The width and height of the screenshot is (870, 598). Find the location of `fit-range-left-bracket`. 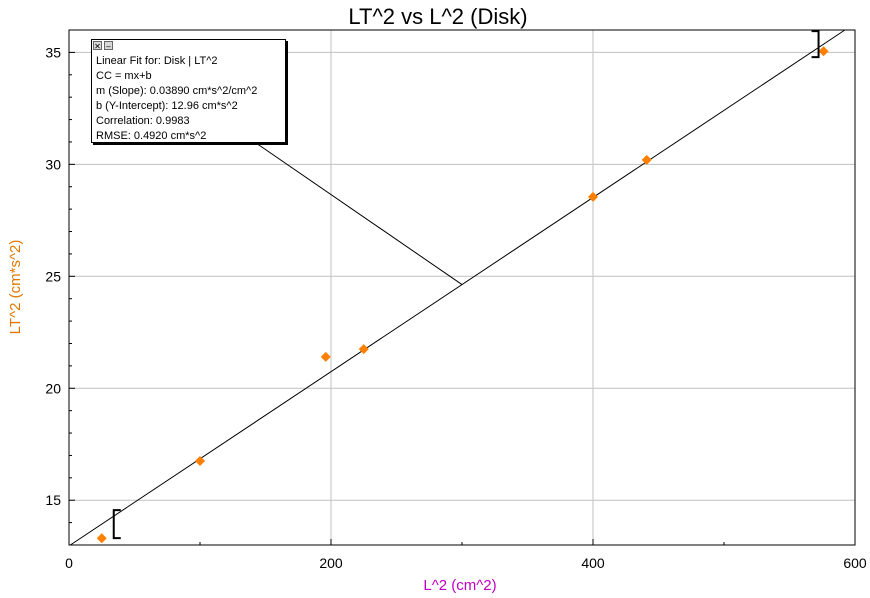

fit-range-left-bracket is located at coordinates (116, 524).